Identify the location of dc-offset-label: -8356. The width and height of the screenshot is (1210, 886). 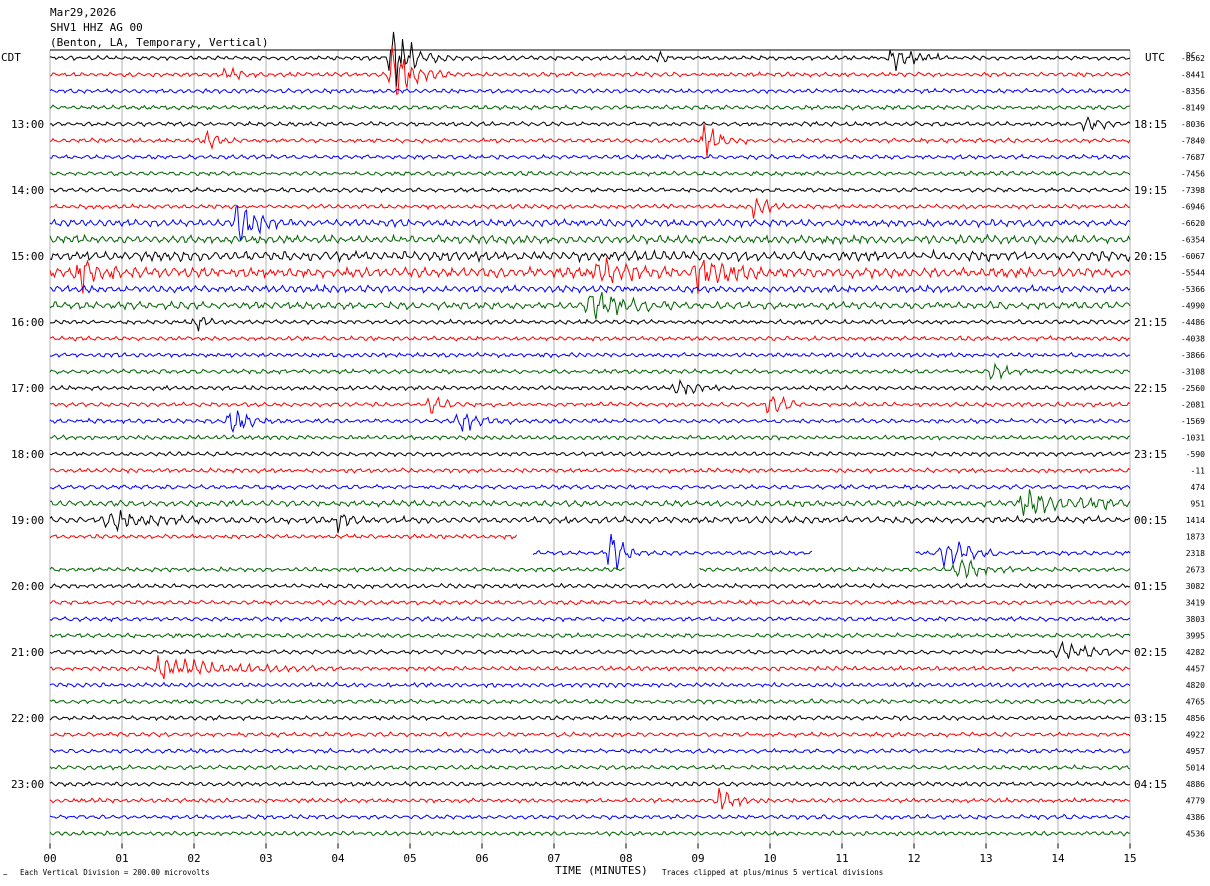
(1193, 91).